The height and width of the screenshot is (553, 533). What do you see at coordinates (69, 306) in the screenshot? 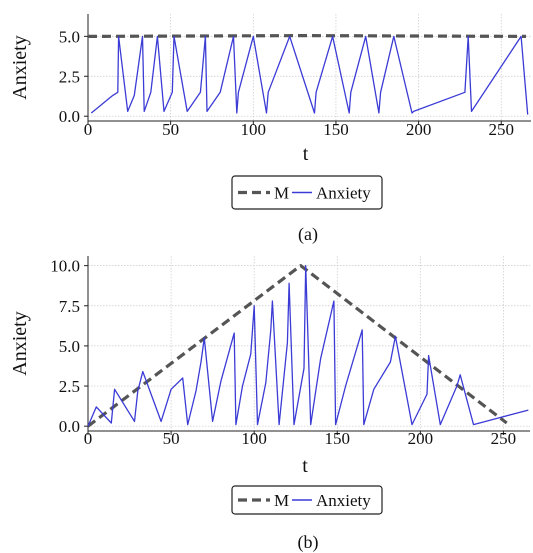
I see `y-tick-label: 7.5` at bounding box center [69, 306].